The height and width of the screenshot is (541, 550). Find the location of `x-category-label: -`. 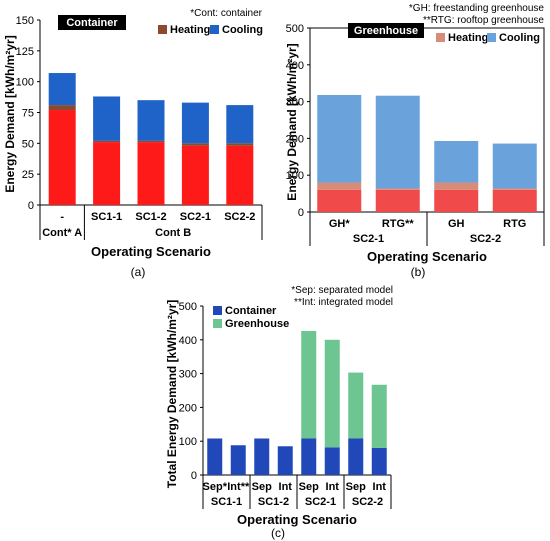

x-category-label: - is located at coordinates (62, 217).